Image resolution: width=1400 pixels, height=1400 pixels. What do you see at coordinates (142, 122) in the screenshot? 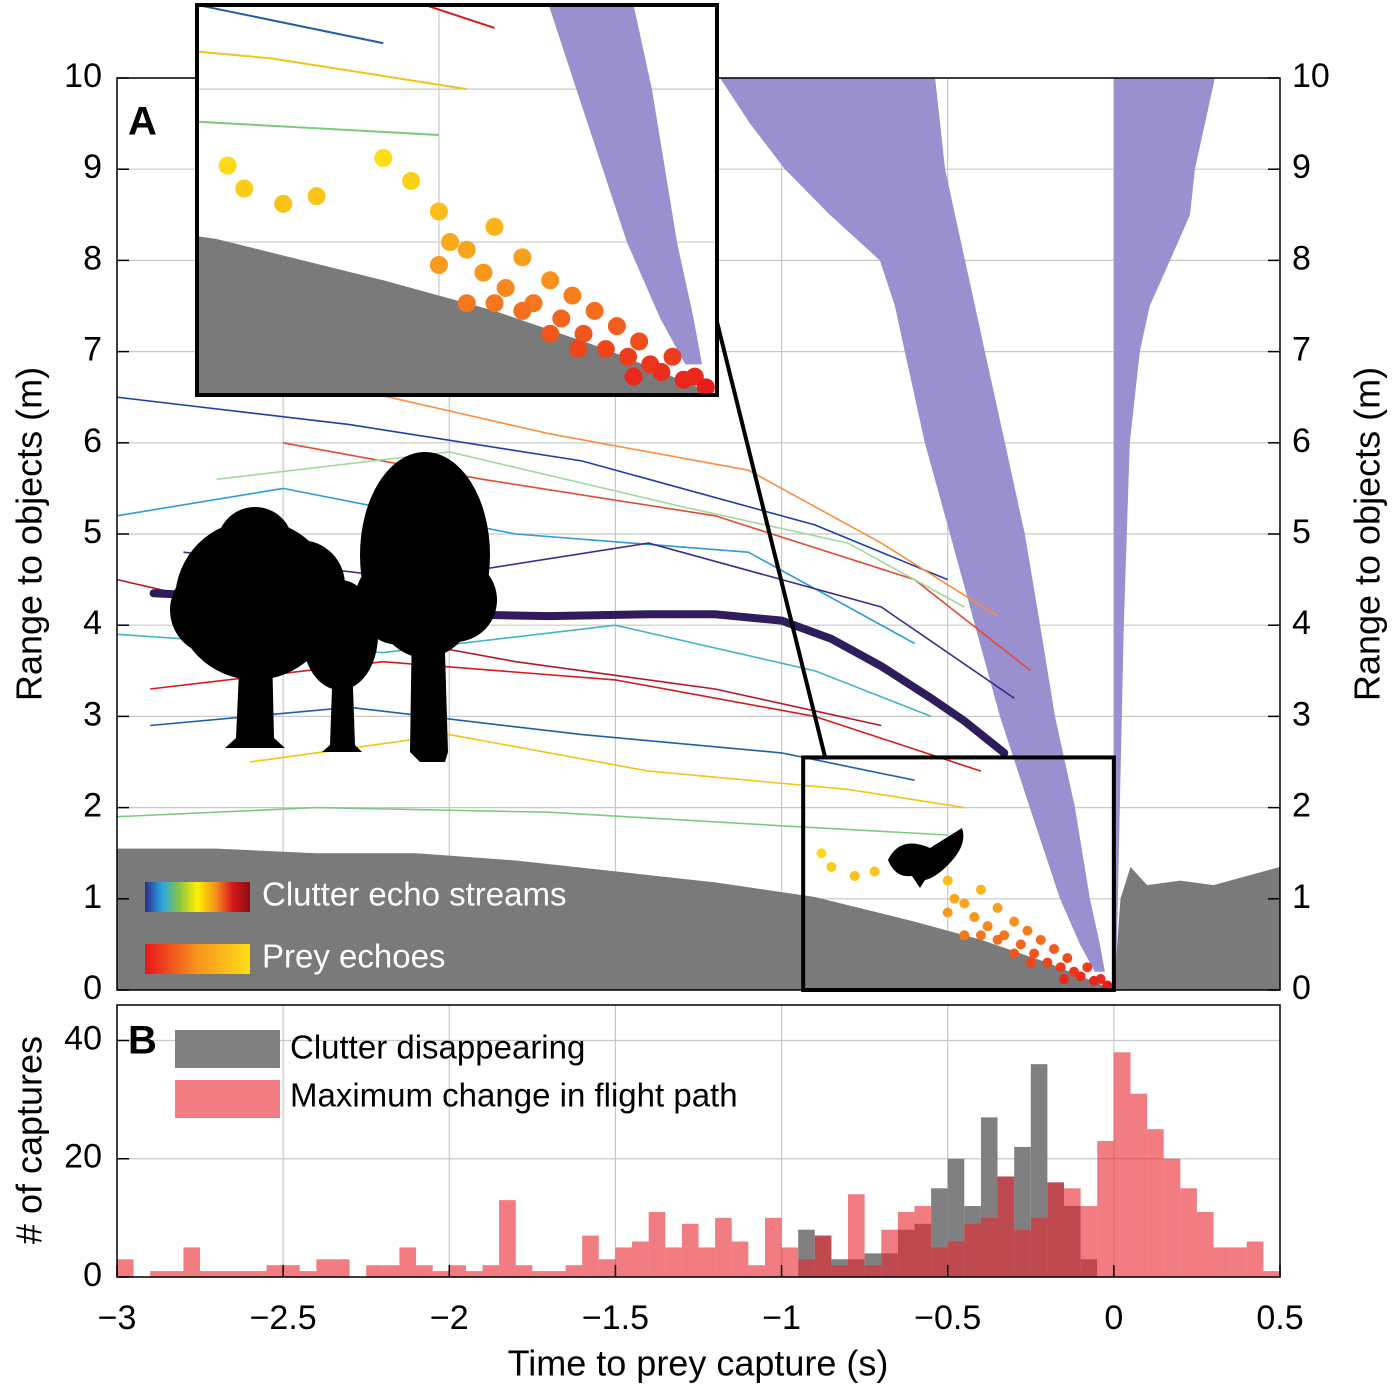
I see `panel-label: A` at bounding box center [142, 122].